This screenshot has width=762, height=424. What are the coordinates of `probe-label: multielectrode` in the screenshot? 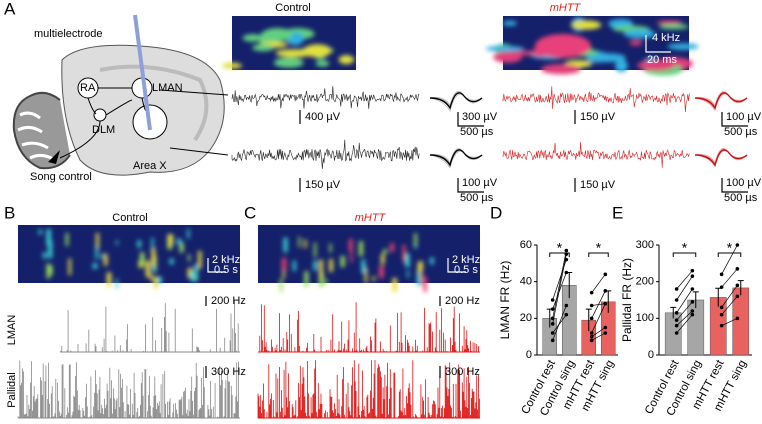 It's located at (68, 34).